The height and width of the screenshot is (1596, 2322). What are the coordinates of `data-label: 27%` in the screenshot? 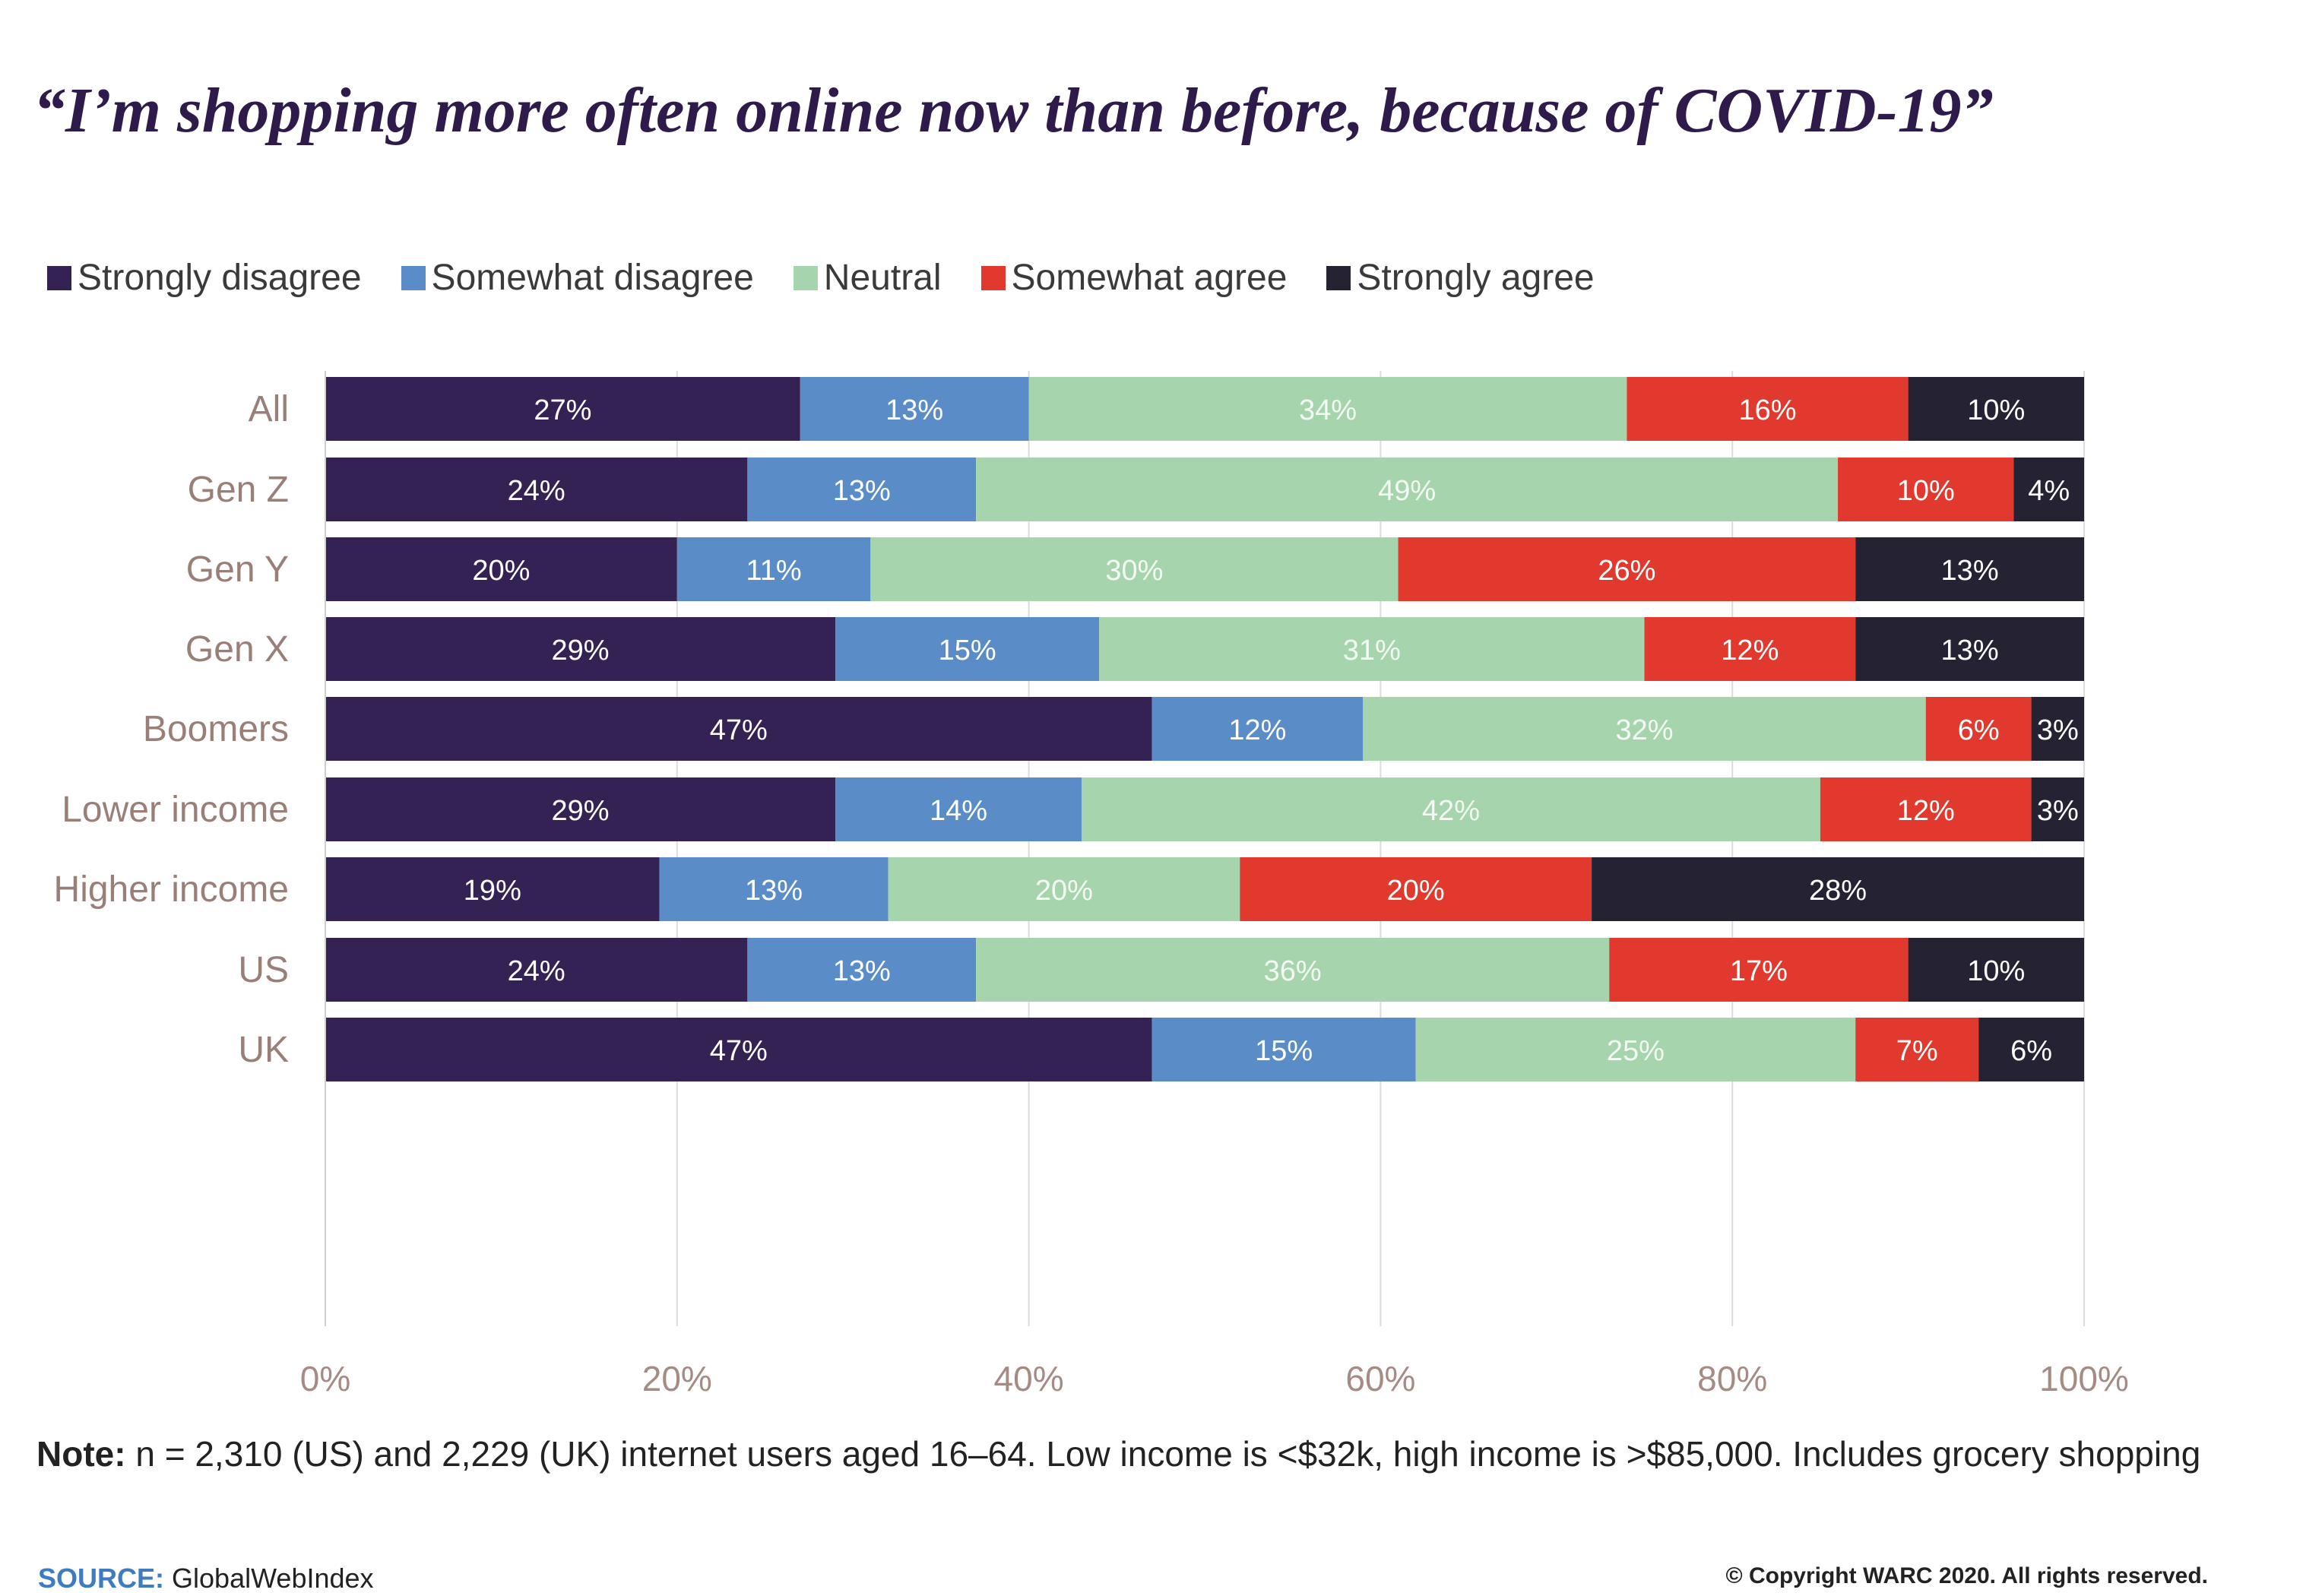 It's located at (562, 410).